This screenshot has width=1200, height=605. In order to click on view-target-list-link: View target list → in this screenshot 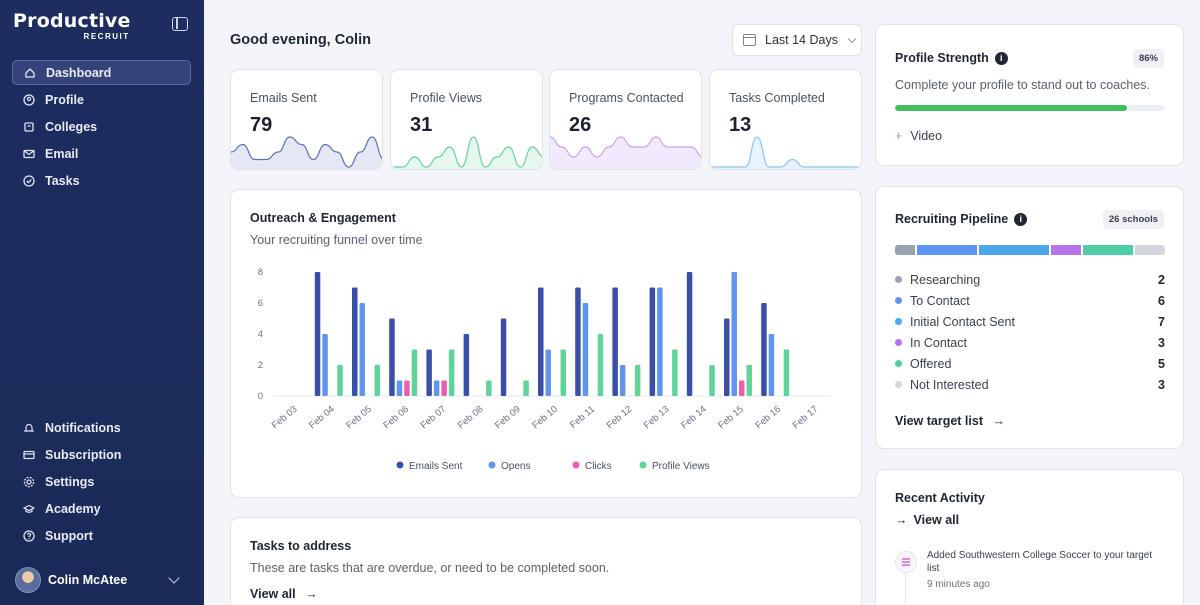, I will do `click(950, 421)`.